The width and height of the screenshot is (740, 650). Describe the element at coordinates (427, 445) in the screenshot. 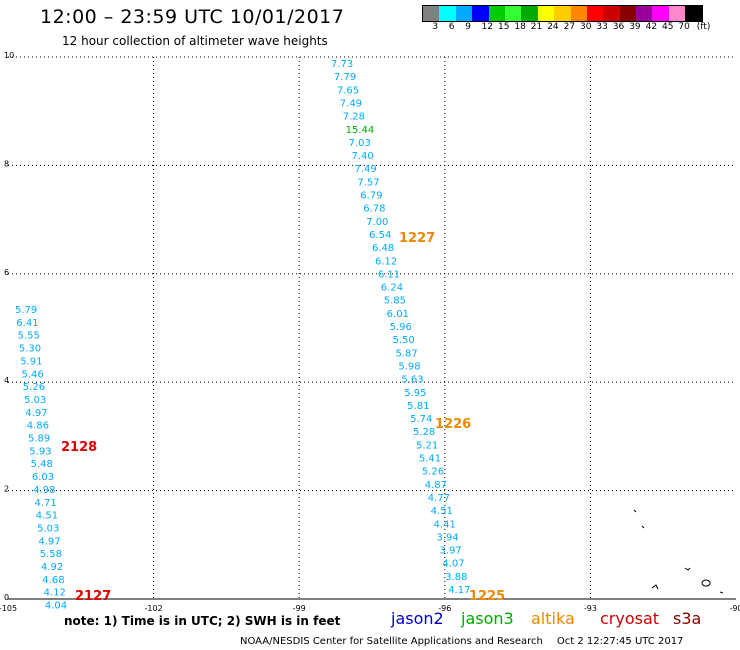

I see `wave-height-label: 5.21` at that location.